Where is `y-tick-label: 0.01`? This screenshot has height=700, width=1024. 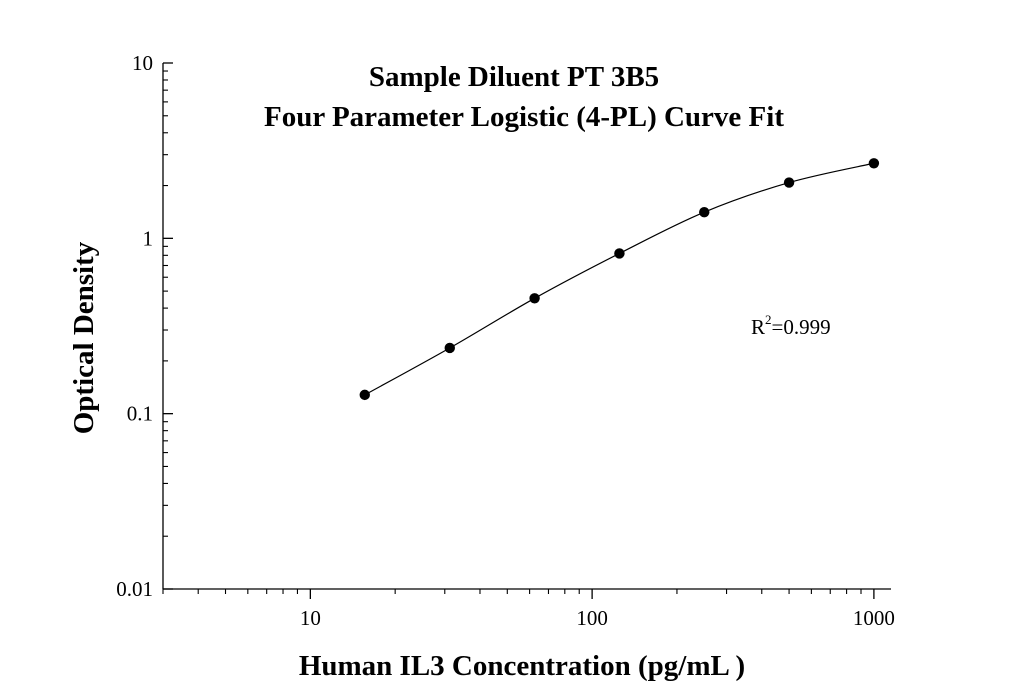 y-tick-label: 0.01 is located at coordinates (134, 589).